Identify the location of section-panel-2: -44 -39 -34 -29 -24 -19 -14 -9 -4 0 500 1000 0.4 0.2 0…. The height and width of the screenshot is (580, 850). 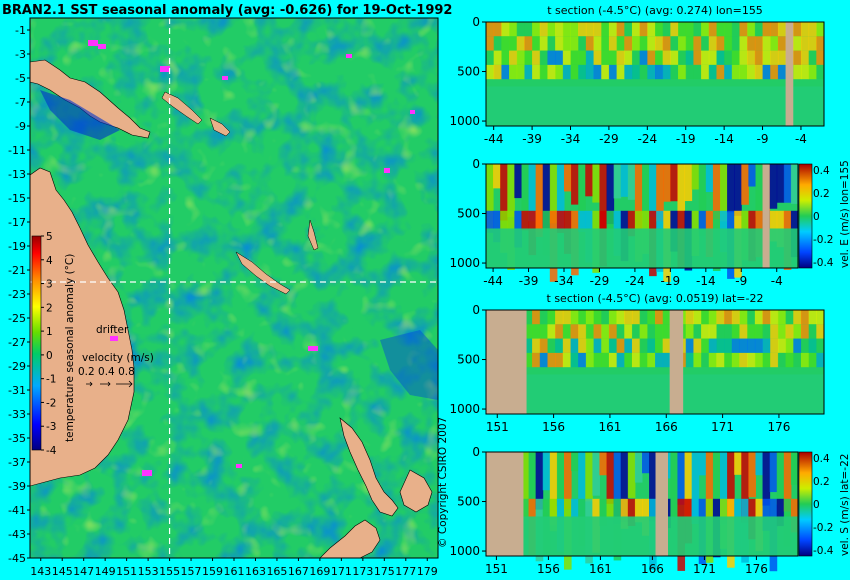
(649, 222).